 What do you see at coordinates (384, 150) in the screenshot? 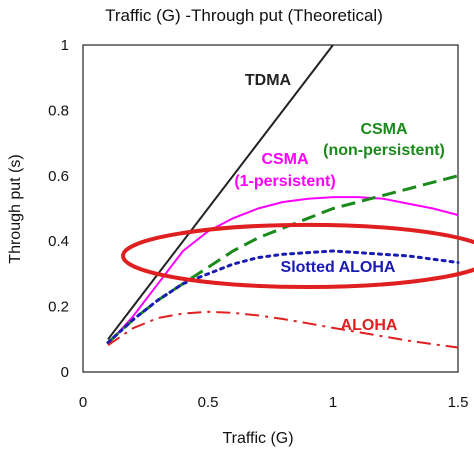
I see `series-label: (non-persistent)` at bounding box center [384, 150].